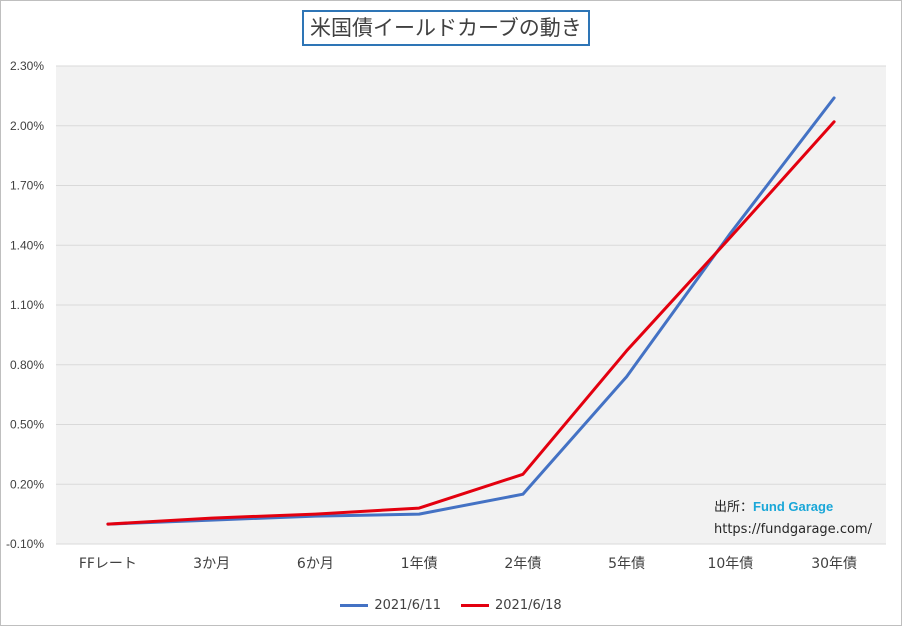 The width and height of the screenshot is (902, 626). I want to click on legend-item-1: 2021/6/11, so click(390, 605).